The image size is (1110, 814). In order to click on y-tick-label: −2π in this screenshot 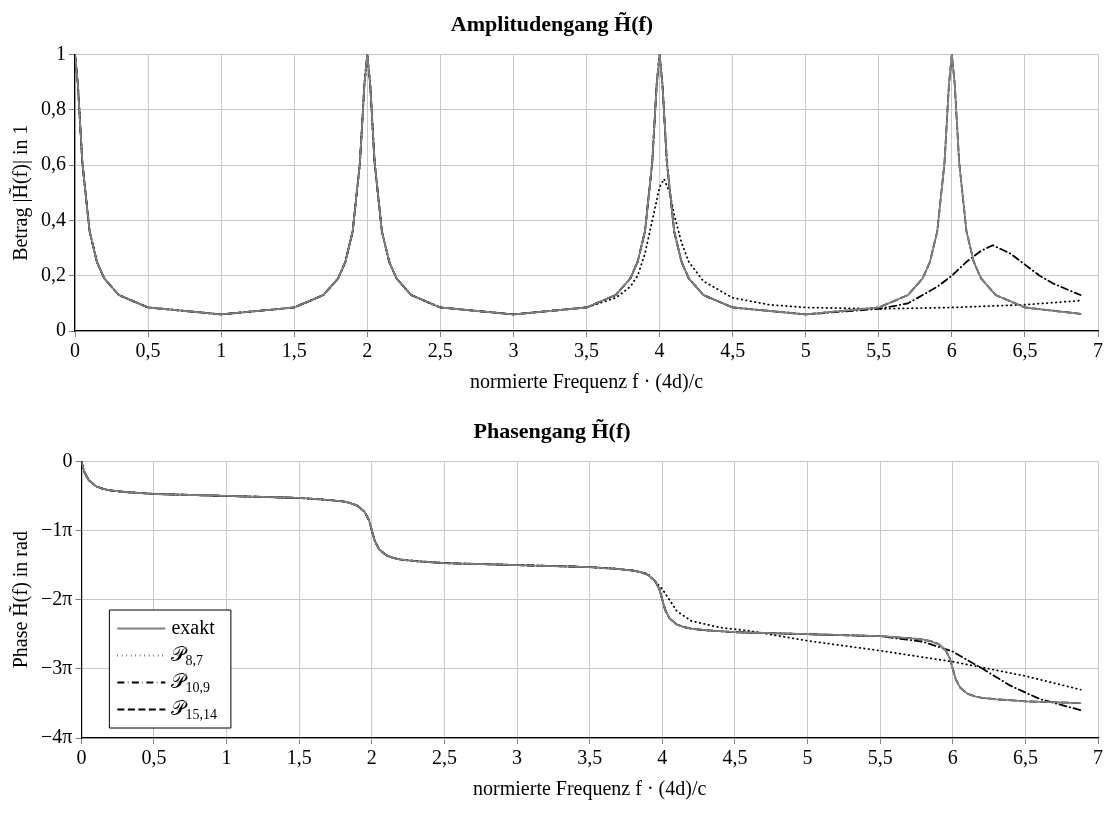, I will do `click(56, 597)`.